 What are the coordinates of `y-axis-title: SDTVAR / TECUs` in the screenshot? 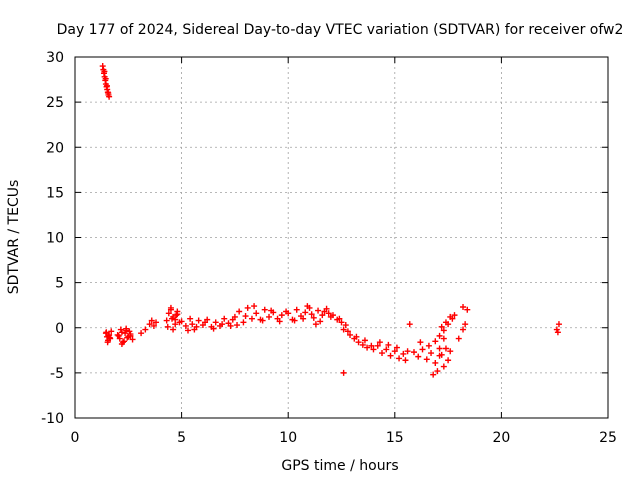 It's located at (14, 237).